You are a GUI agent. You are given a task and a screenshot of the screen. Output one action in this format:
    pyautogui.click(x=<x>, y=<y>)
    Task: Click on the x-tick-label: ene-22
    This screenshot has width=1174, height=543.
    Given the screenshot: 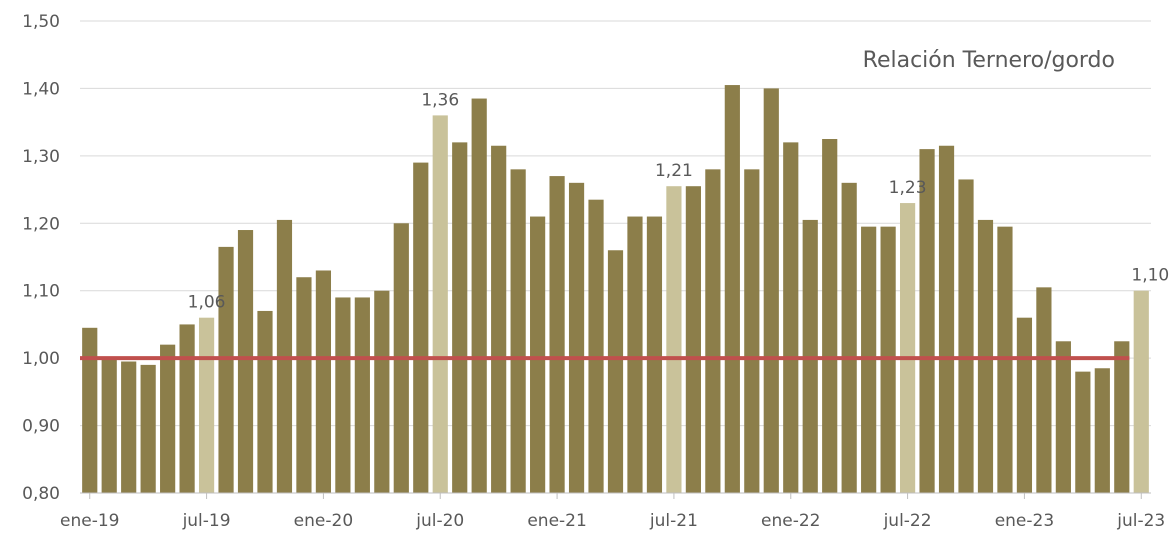 What is the action you would take?
    pyautogui.click(x=790, y=521)
    